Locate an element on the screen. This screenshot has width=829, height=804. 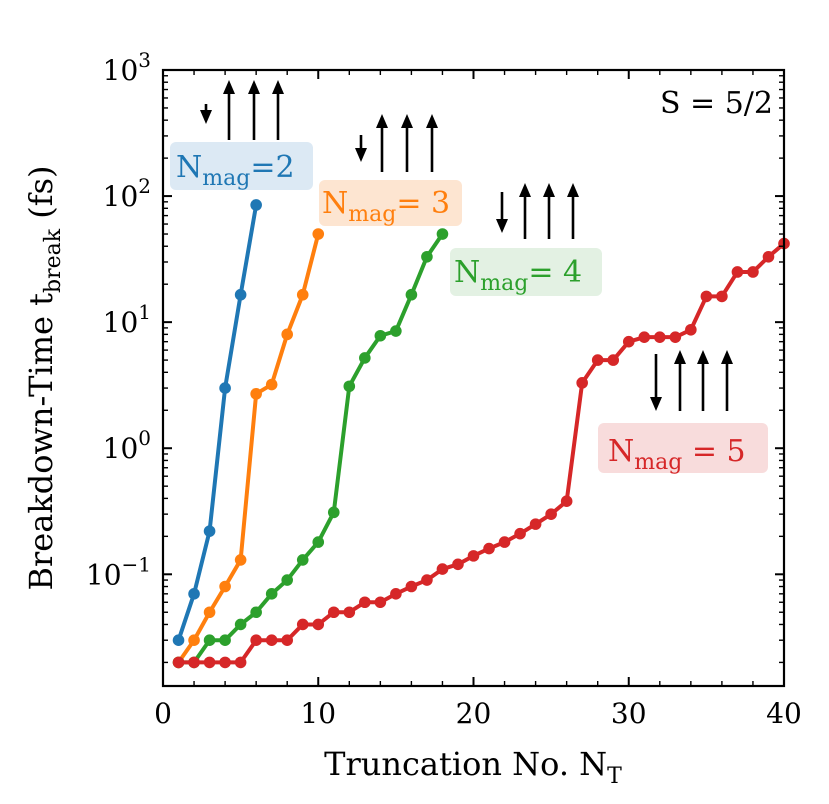
y-axis-title-main: Breakdown-Time t is located at coordinates (41, 442).